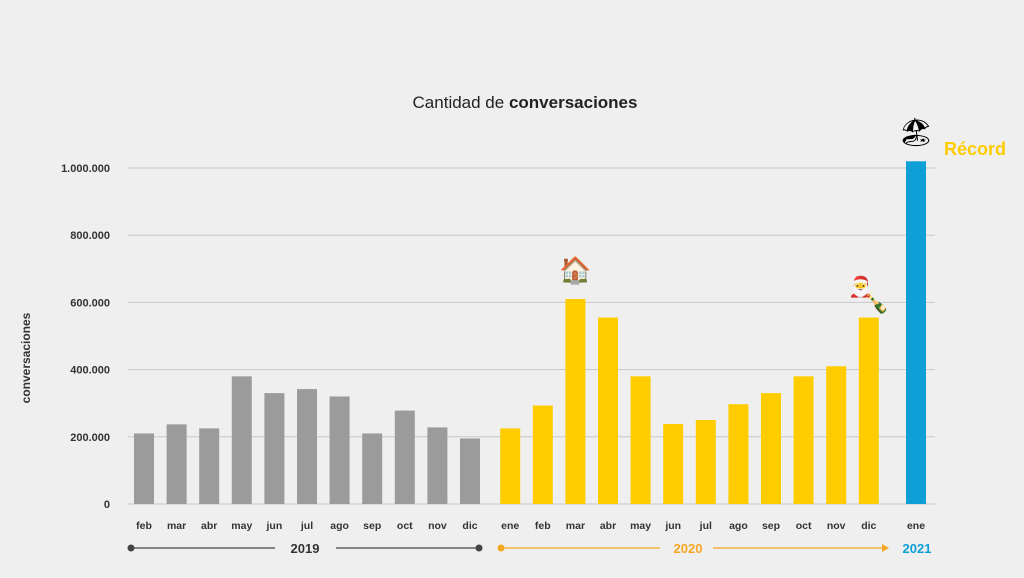  I want to click on chart-title: Cantidad de conversaciones, so click(525, 102).